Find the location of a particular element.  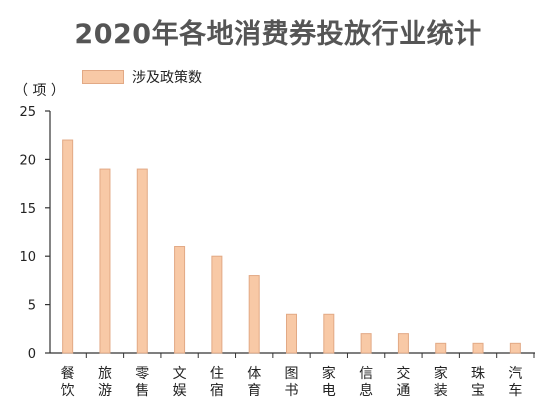

bar-文娱 is located at coordinates (180, 300).